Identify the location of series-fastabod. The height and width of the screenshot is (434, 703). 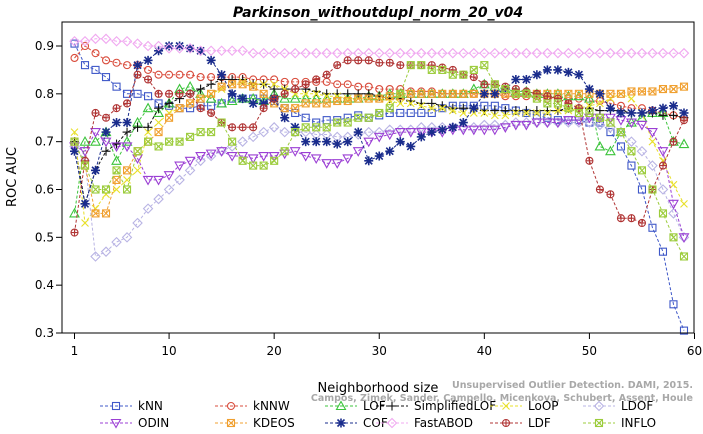
(379, 46).